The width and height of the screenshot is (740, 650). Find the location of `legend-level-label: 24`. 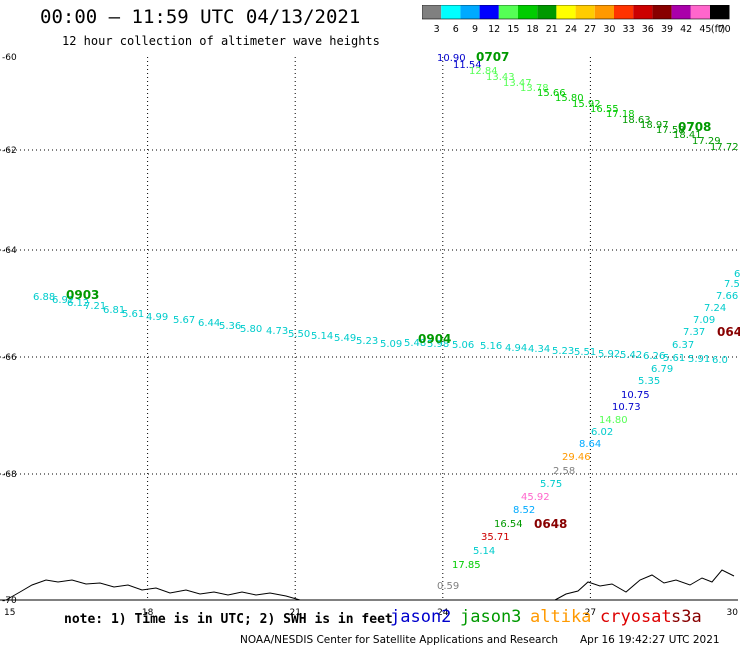

legend-level-label: 24 is located at coordinates (571, 29).